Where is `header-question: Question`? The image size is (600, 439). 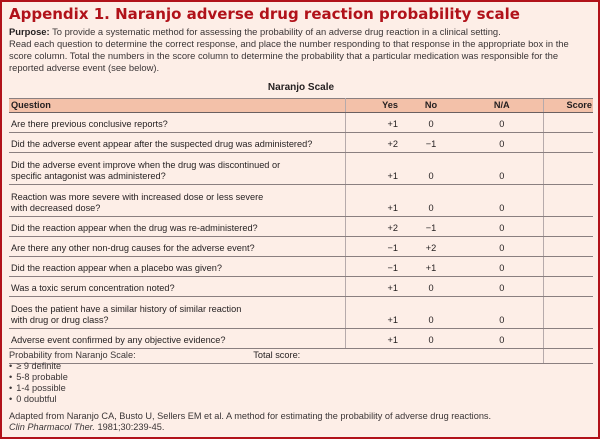 header-question: Question is located at coordinates (177, 105).